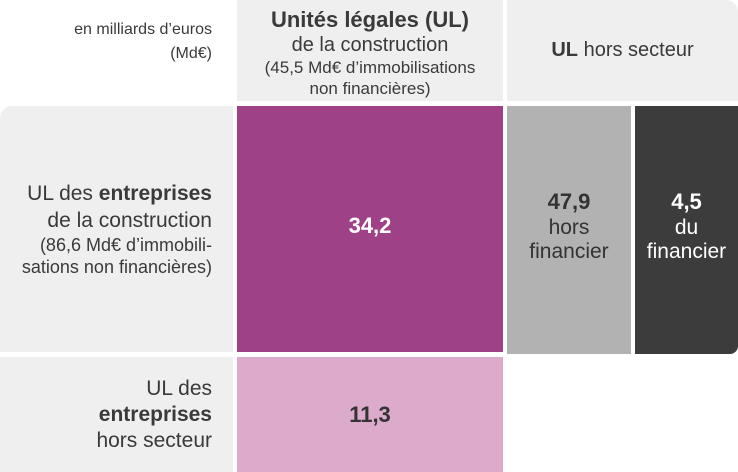 The width and height of the screenshot is (738, 472). I want to click on column-header-ul-note-1: (45,5 Md€ d’immobilisations, so click(370, 67).